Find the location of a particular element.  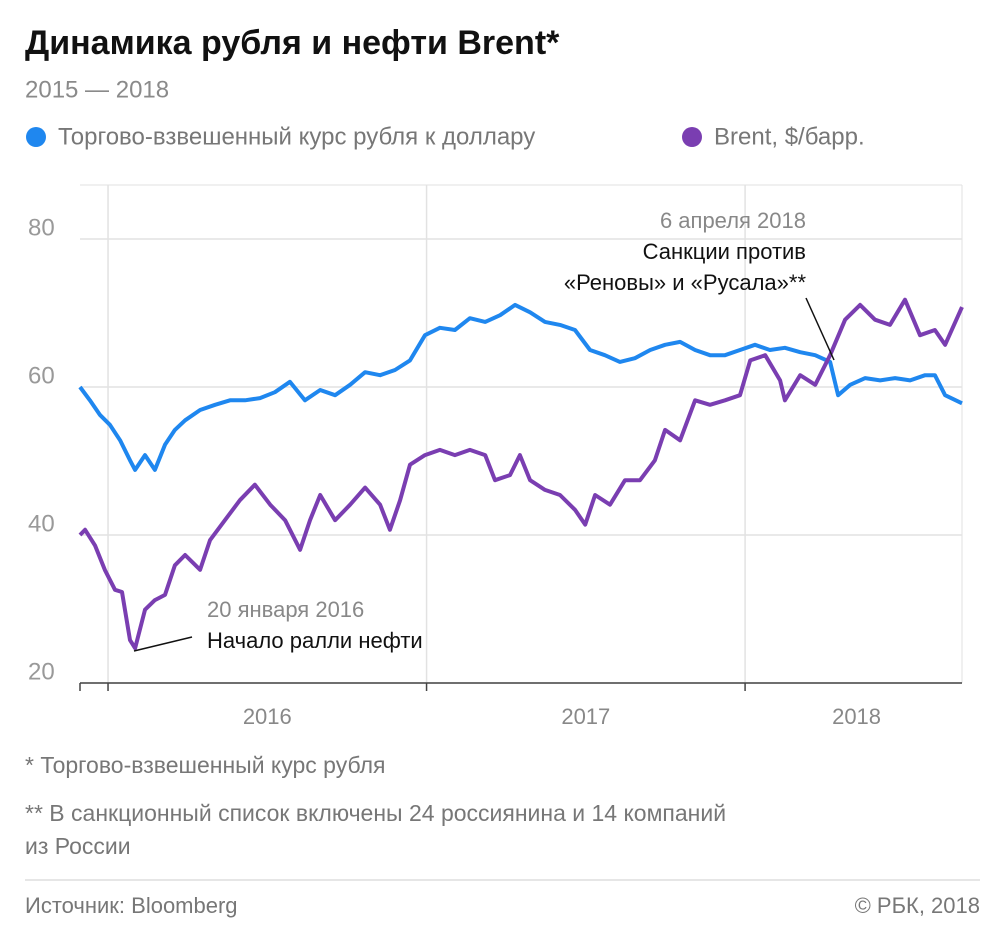

annotation-text: Начало ралли нефти is located at coordinates (315, 640).